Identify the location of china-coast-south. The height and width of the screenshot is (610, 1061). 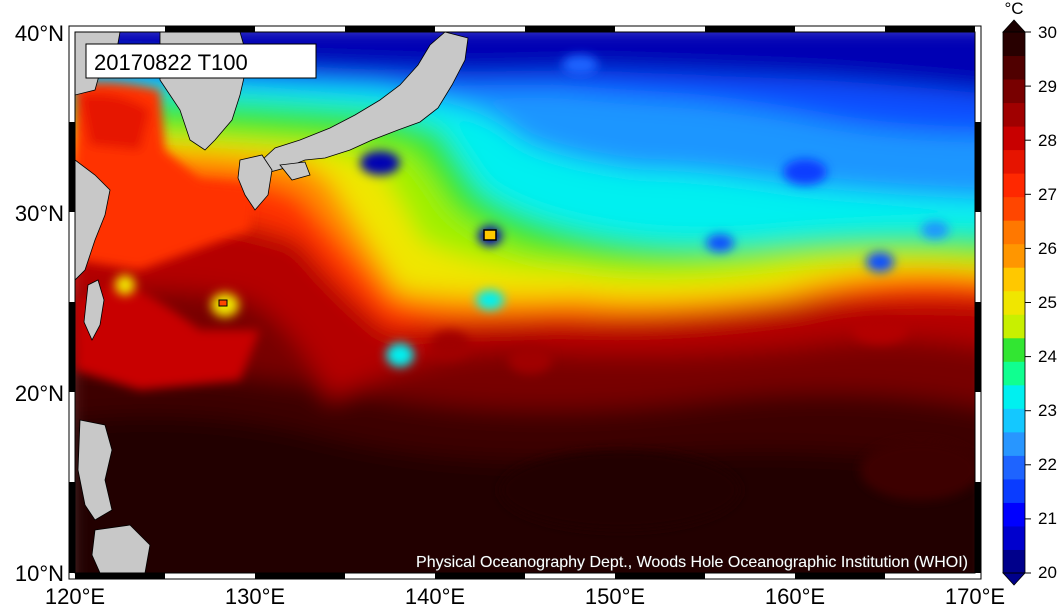
(93, 220).